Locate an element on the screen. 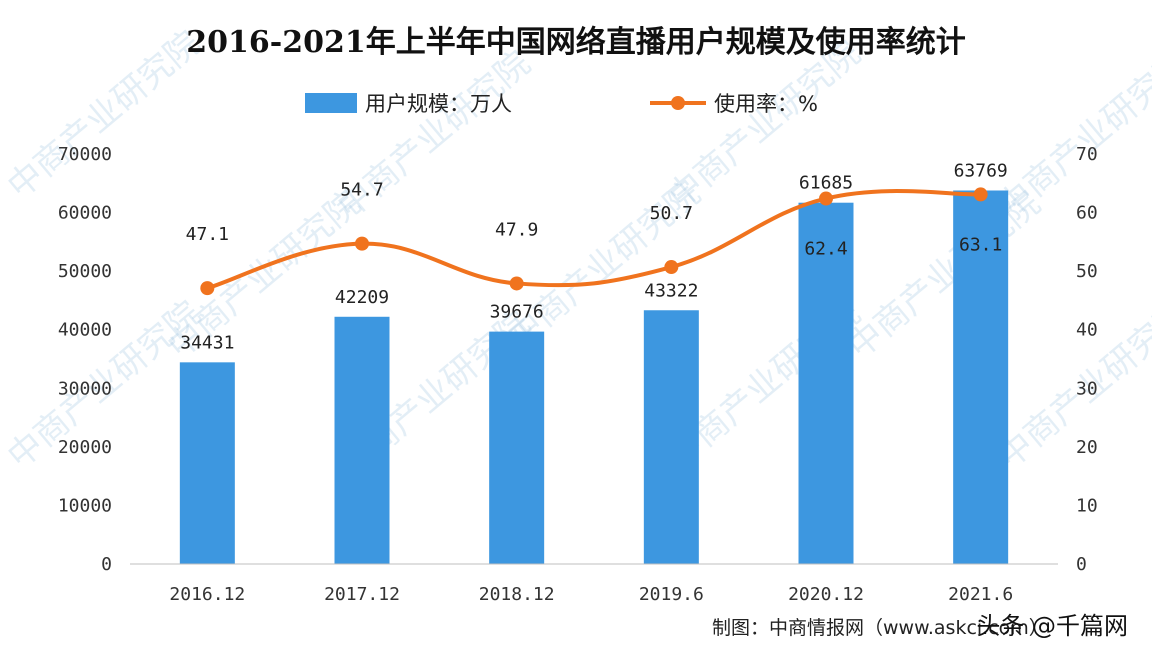 The height and width of the screenshot is (654, 1152). left-axis-tick-label: 30000 is located at coordinates (85, 388).